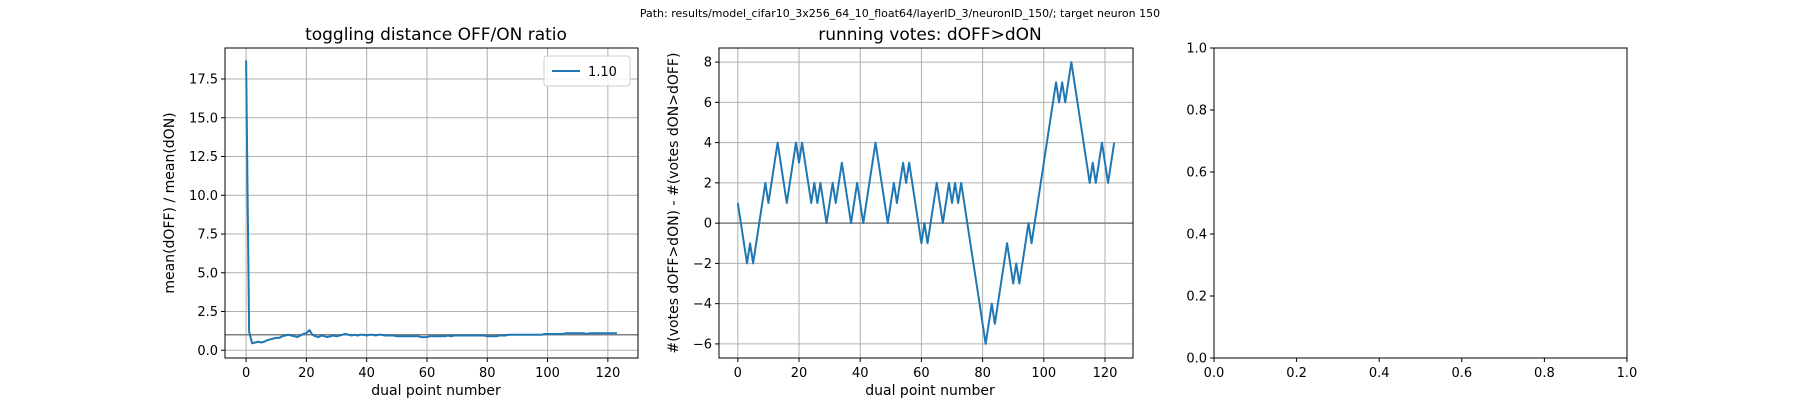 This screenshot has width=1800, height=400. Describe the element at coordinates (1627, 373) in the screenshot. I see `x-tick-label: 1.0` at that location.